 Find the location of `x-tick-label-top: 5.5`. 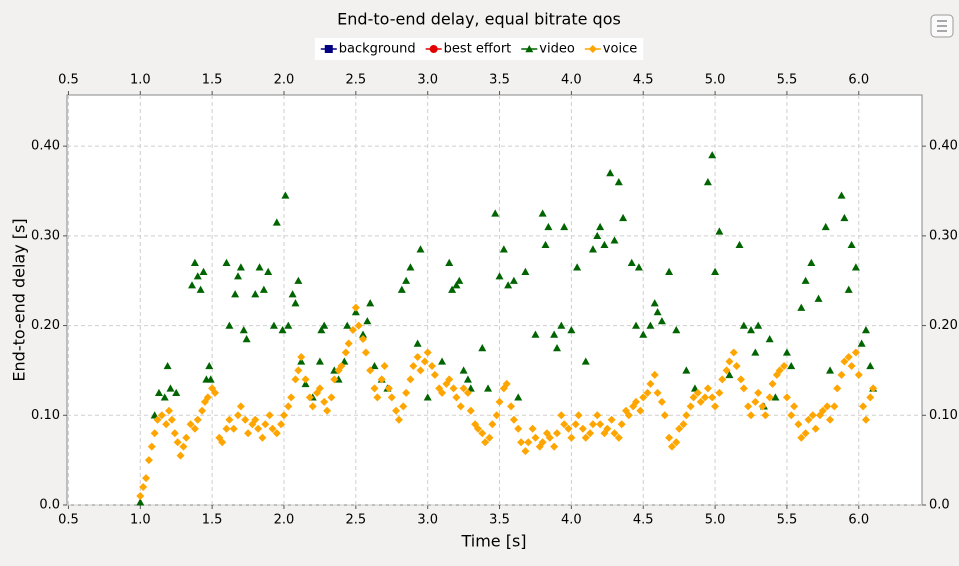

x-tick-label-top: 5.5 is located at coordinates (787, 80).